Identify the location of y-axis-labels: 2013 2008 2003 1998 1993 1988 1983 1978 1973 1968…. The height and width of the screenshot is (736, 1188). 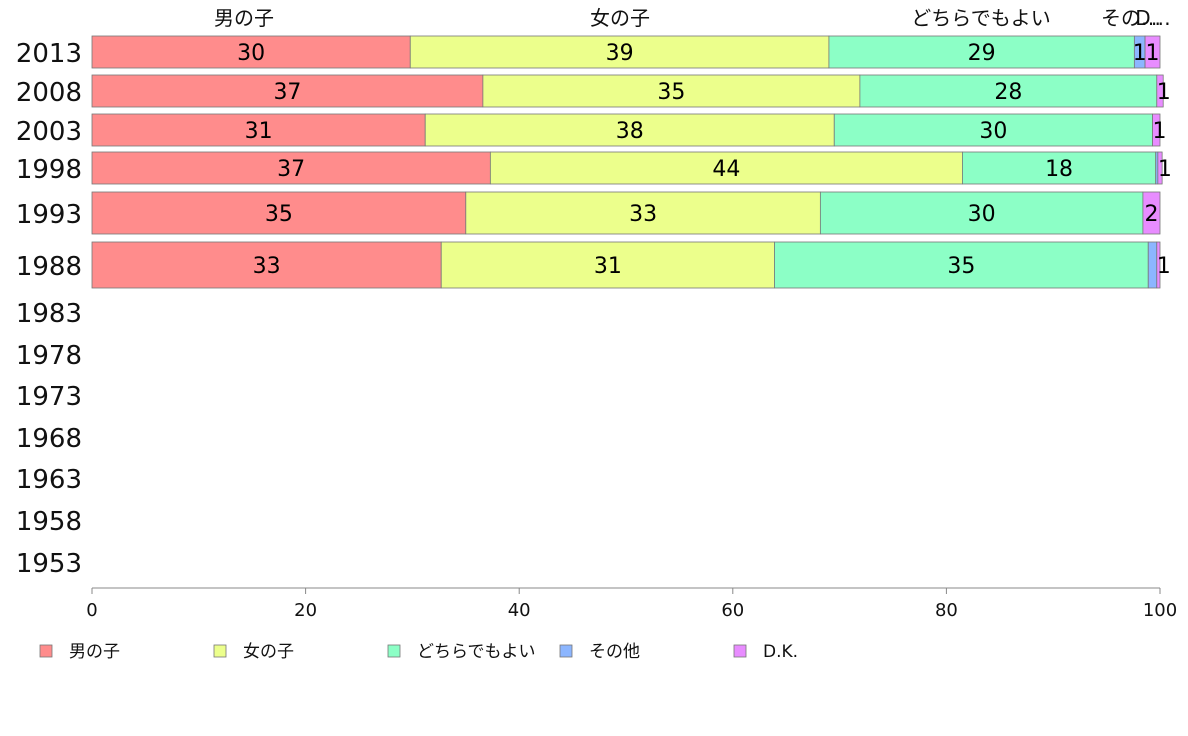
(49, 309).